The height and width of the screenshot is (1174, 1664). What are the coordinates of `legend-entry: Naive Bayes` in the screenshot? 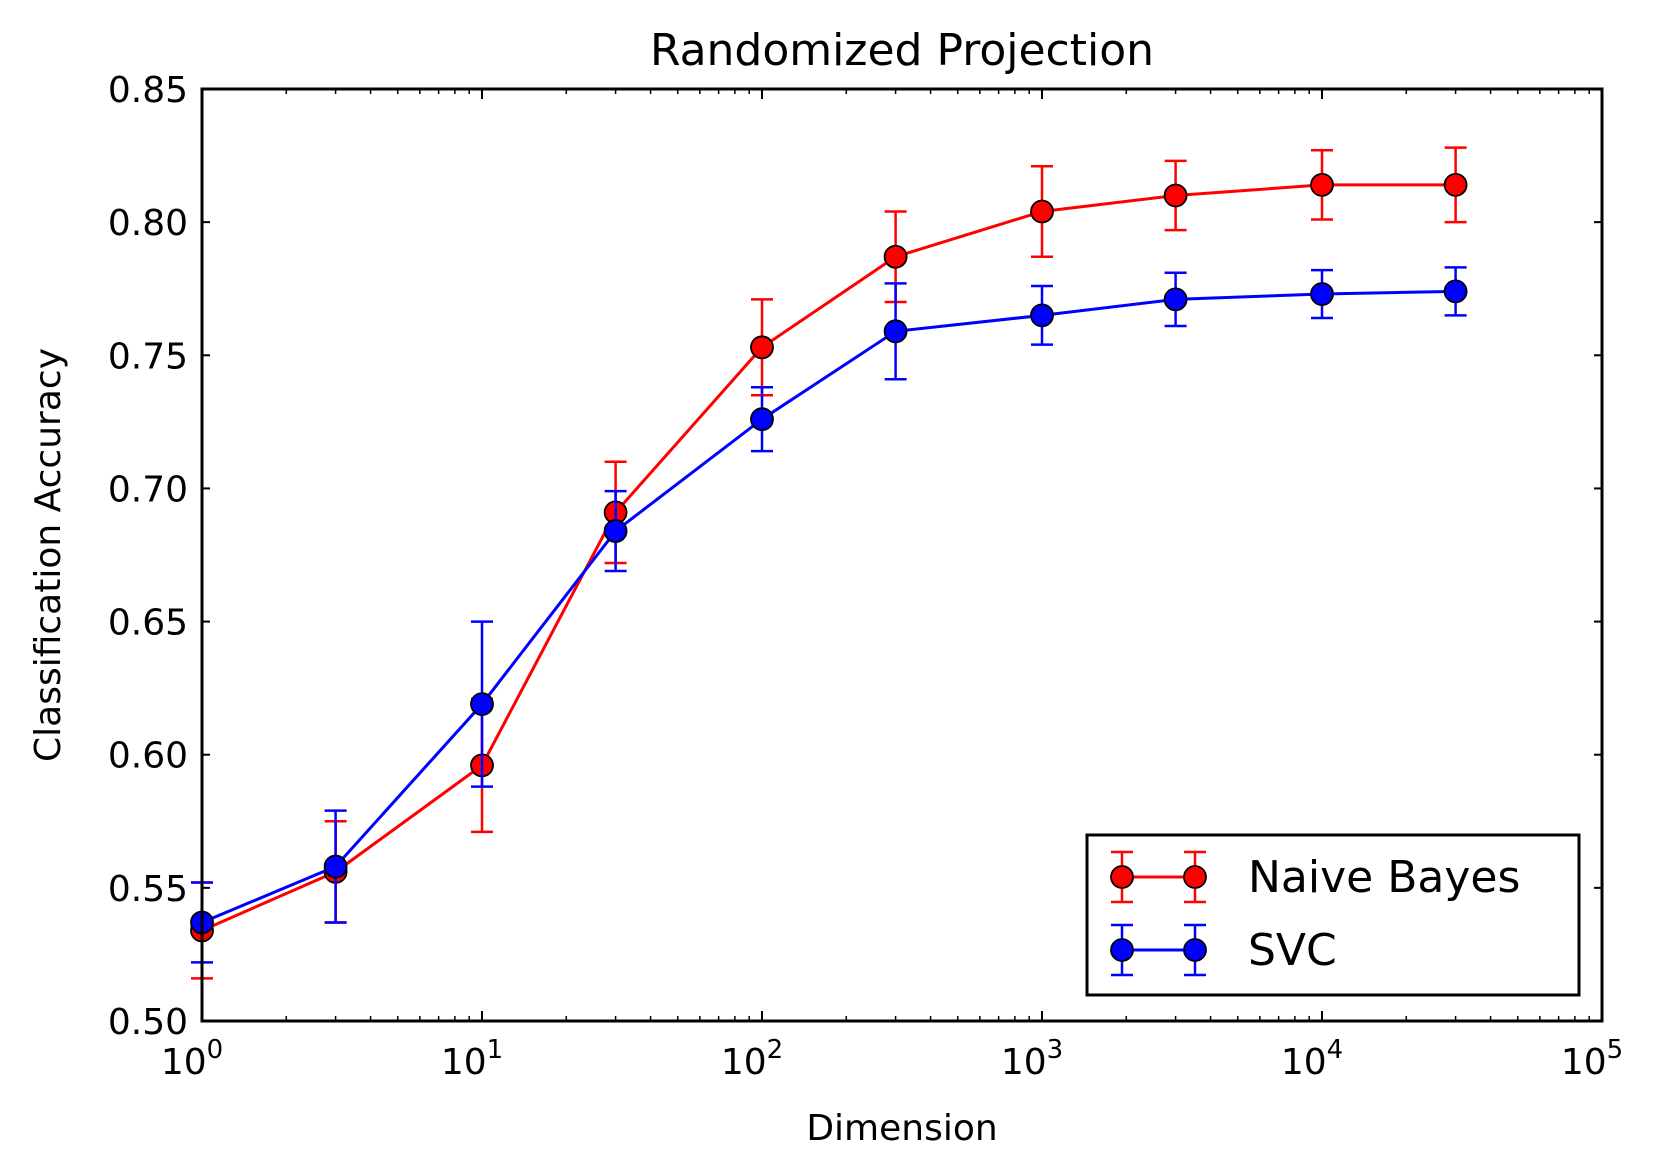 It's located at (1315, 877).